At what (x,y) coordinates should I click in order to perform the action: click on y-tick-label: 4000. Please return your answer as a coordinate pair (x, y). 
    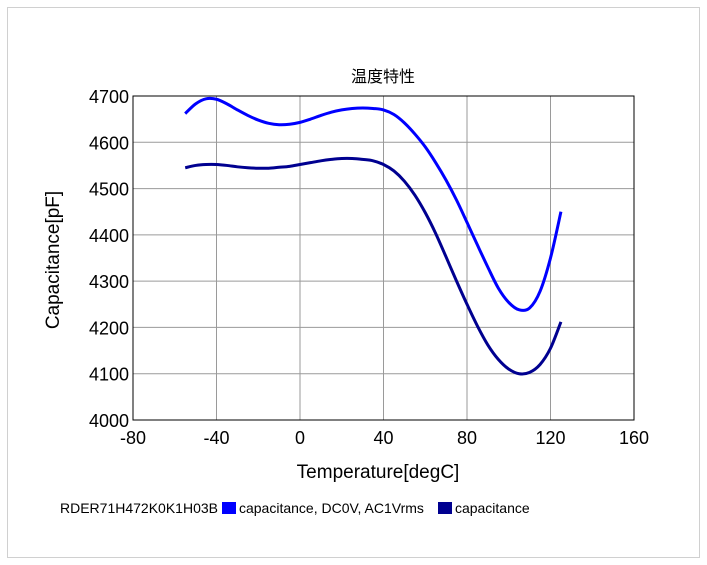
    Looking at the image, I should click on (109, 421).